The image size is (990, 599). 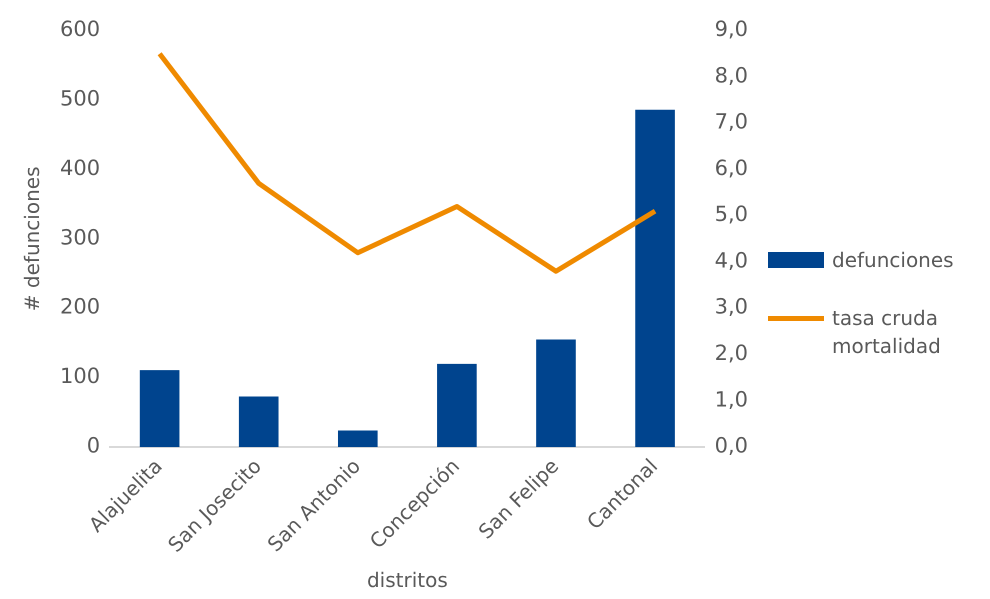 I want to click on y-tick-label: 100, so click(x=80, y=376).